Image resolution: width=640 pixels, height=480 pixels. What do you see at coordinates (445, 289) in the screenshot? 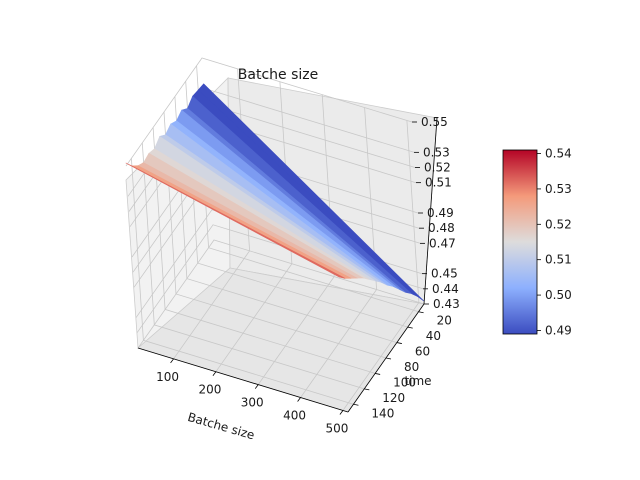
I see `z-tick-label-1: 0.44` at bounding box center [445, 289].